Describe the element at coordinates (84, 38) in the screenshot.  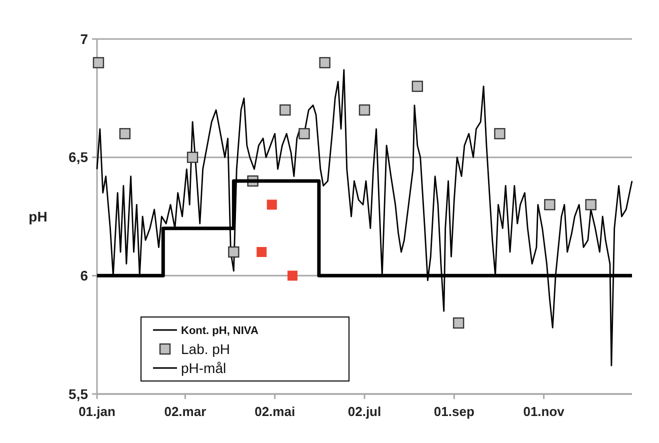
I see `y-tick-label: 7` at that location.